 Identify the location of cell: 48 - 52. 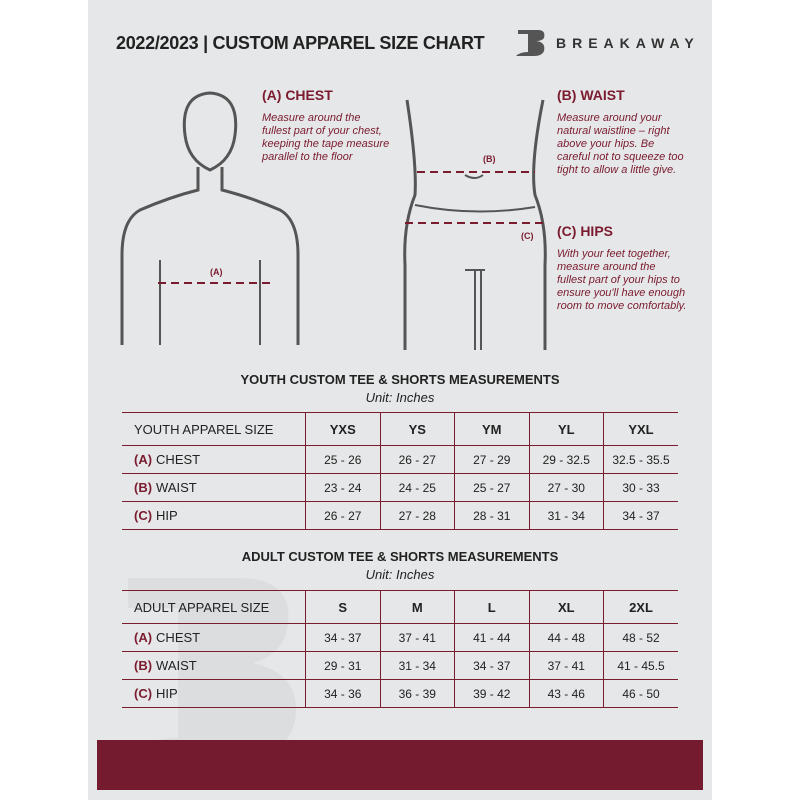
(640, 637).